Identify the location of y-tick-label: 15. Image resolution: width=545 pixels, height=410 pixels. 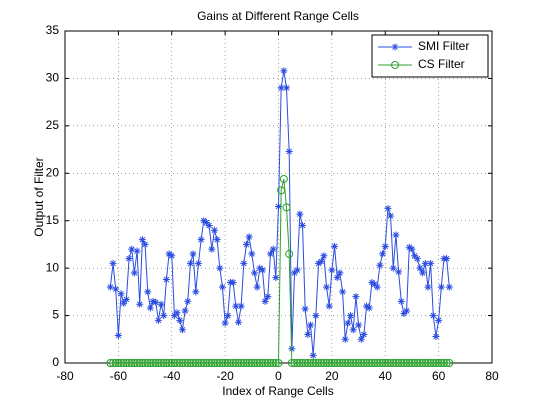
(53, 220).